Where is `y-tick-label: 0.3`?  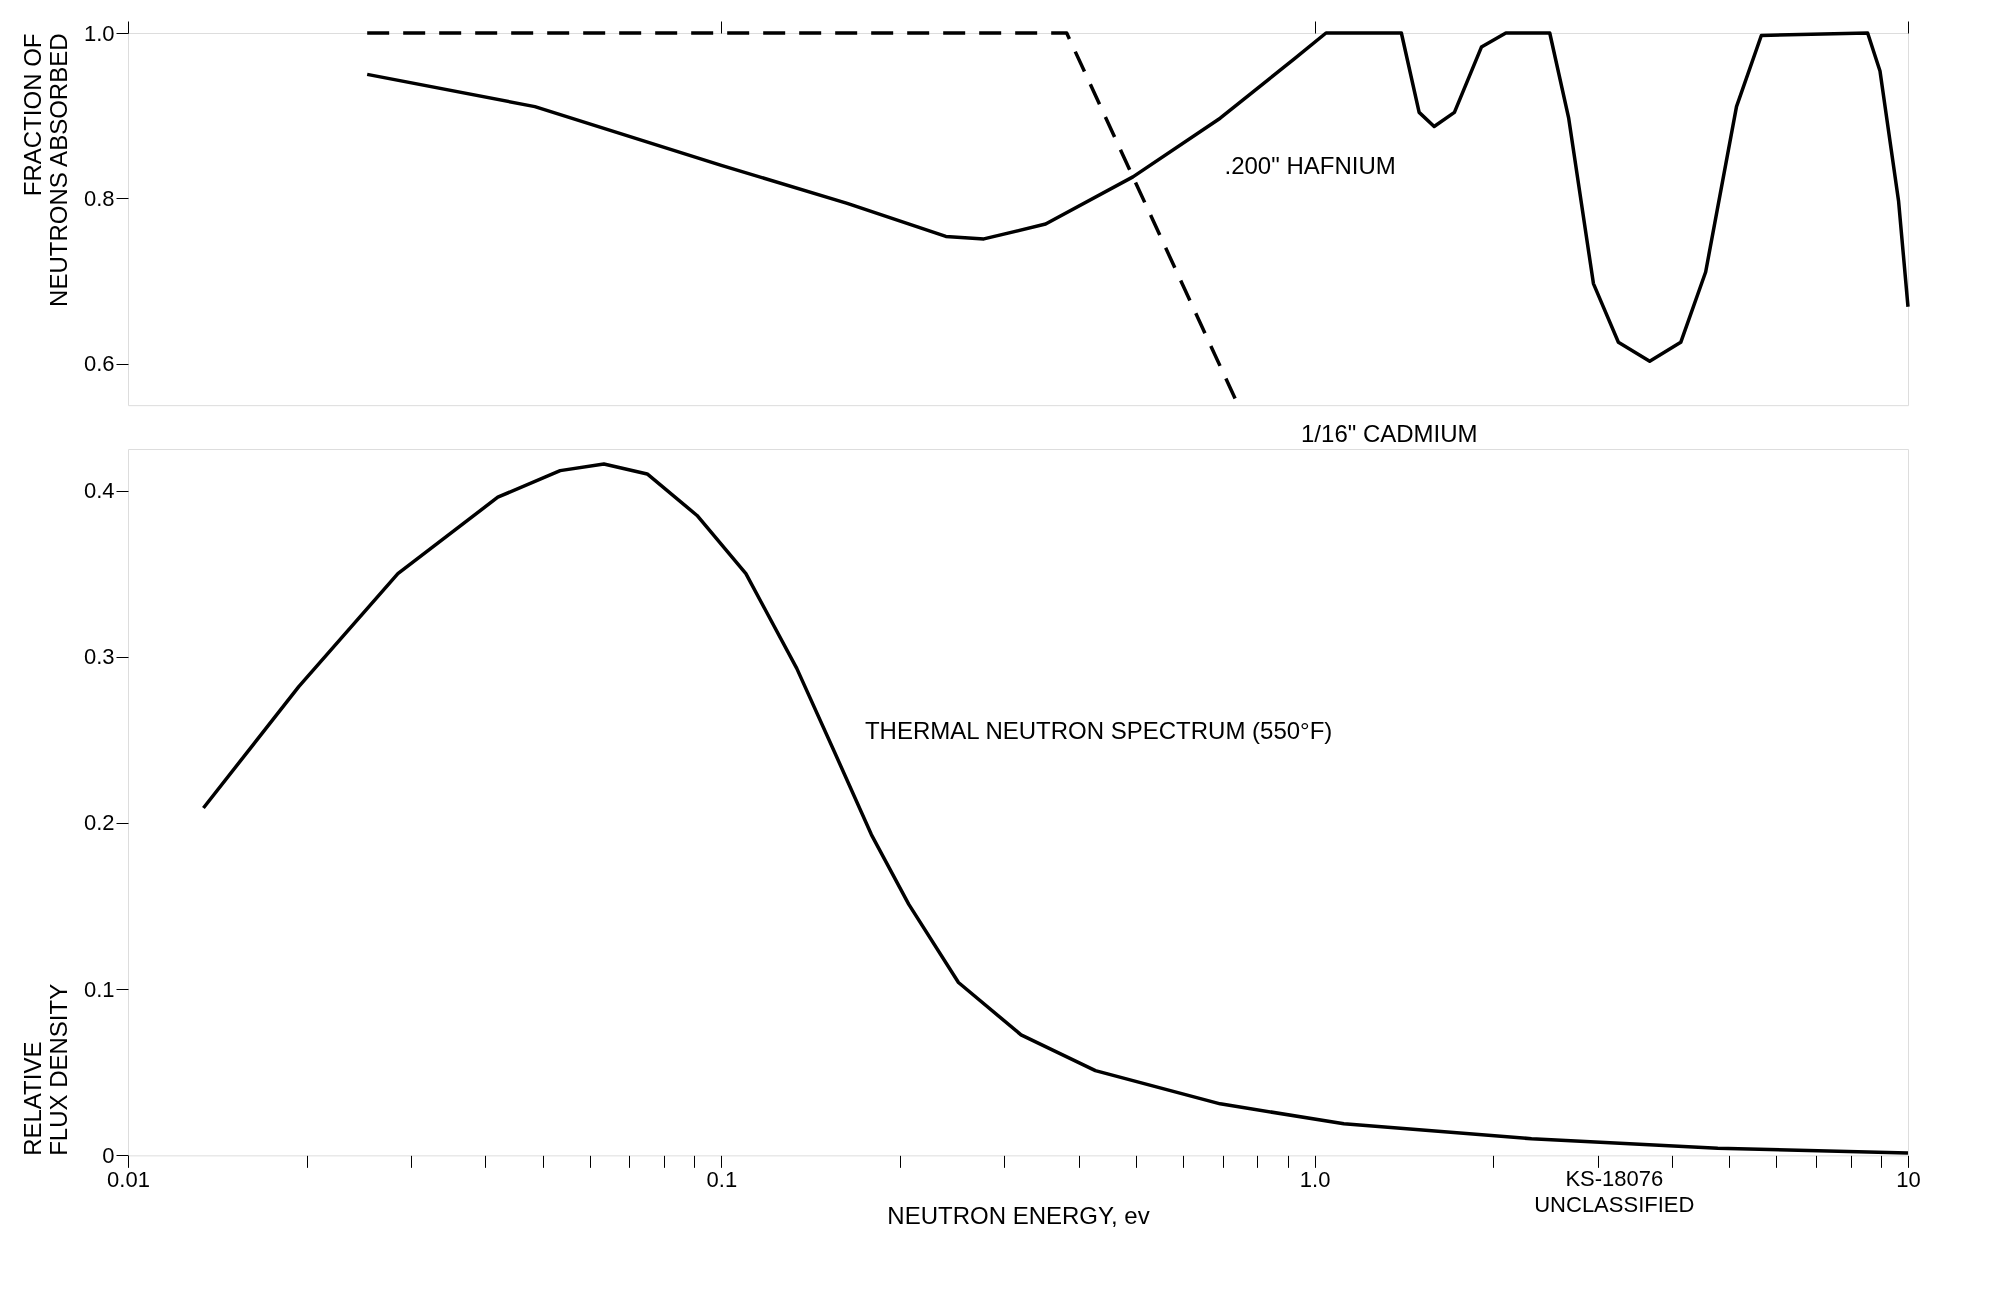 y-tick-label: 0.3 is located at coordinates (99, 657).